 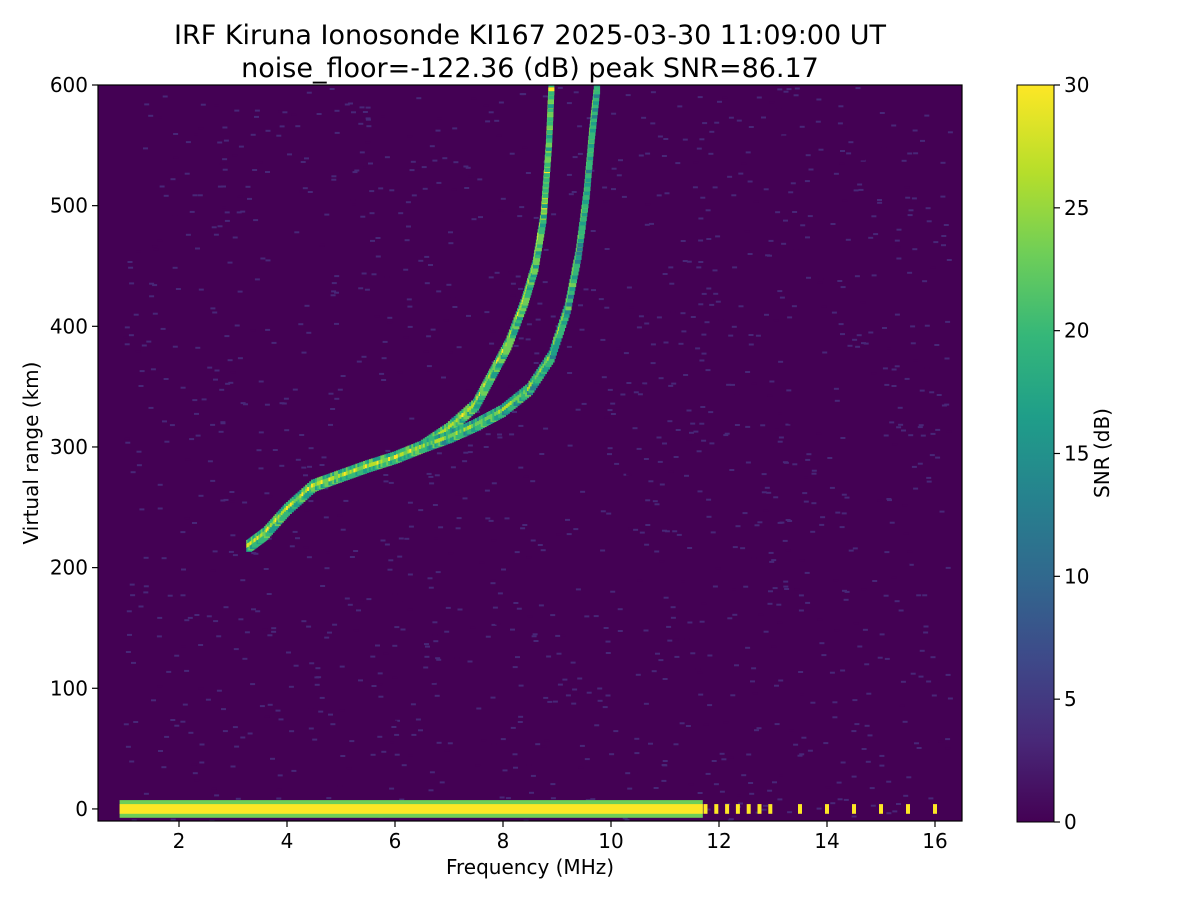 I want to click on x-tick-label: 8, so click(x=503, y=841).